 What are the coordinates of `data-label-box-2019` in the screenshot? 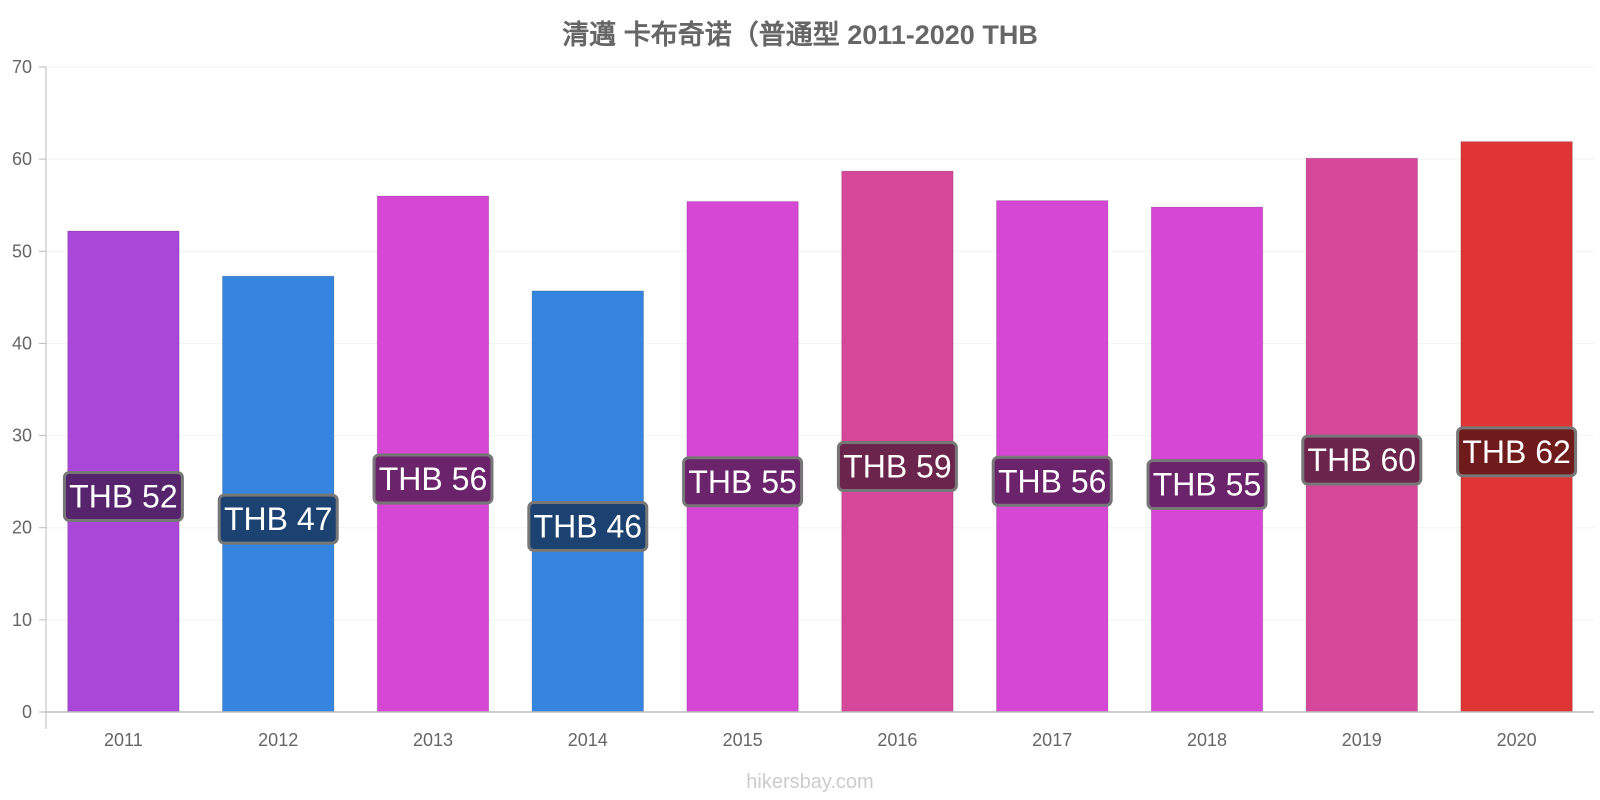 It's located at (1362, 460).